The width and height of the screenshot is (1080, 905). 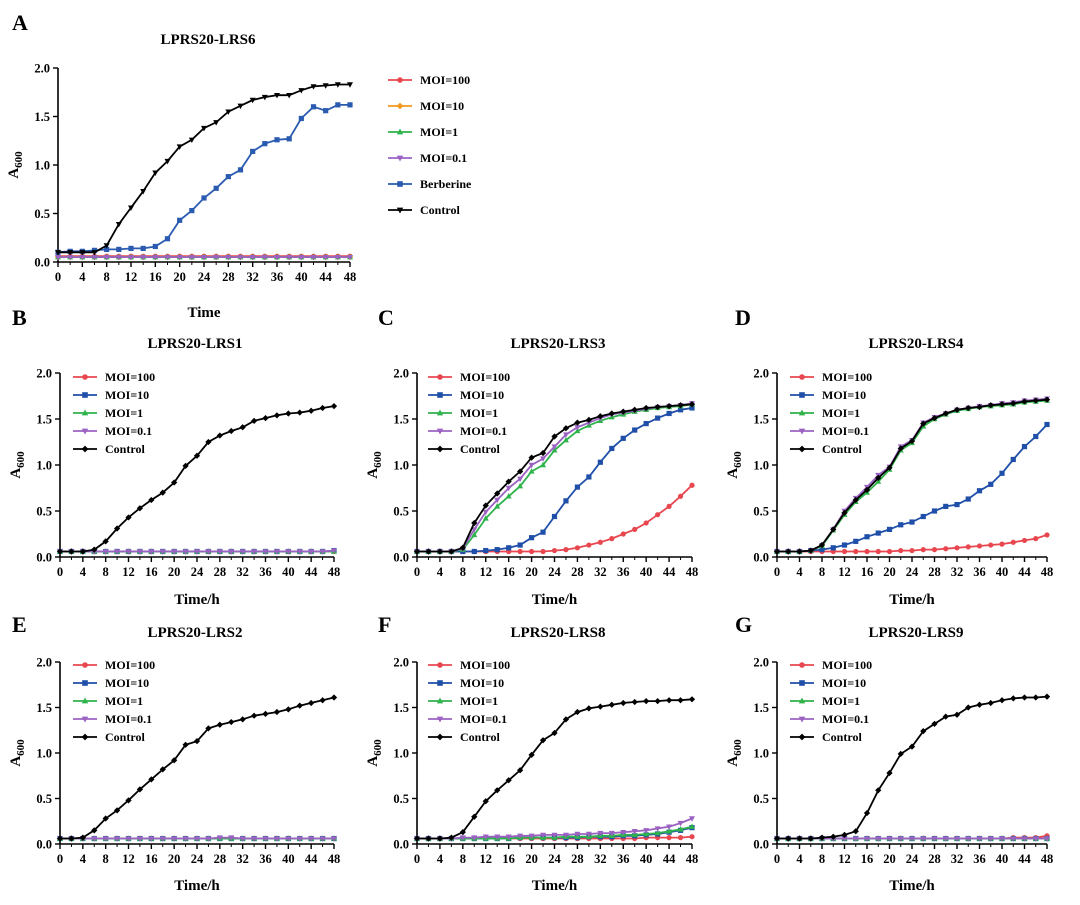 What do you see at coordinates (916, 344) in the screenshot?
I see `chart-title: LPRS20-LRS4` at bounding box center [916, 344].